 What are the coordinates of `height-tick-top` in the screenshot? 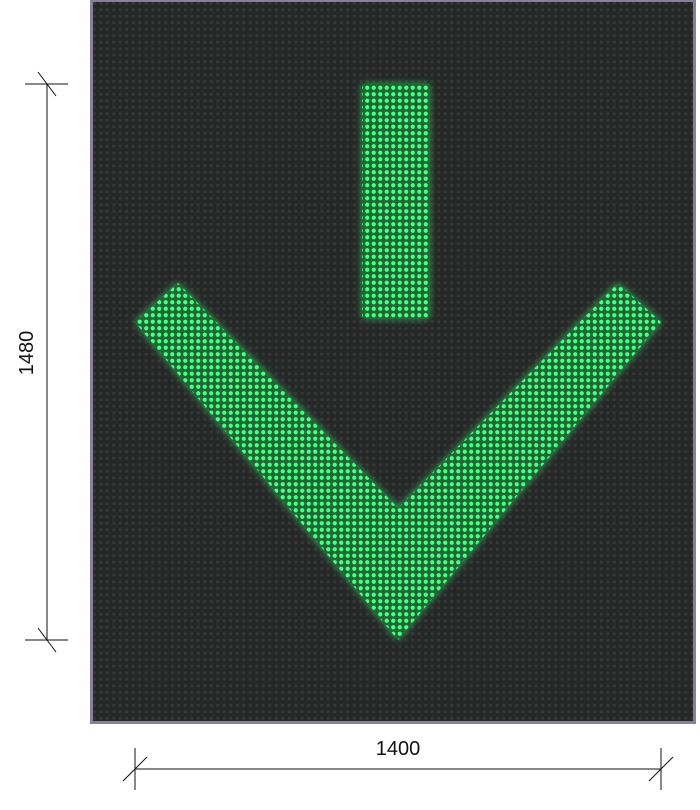 It's located at (47, 84).